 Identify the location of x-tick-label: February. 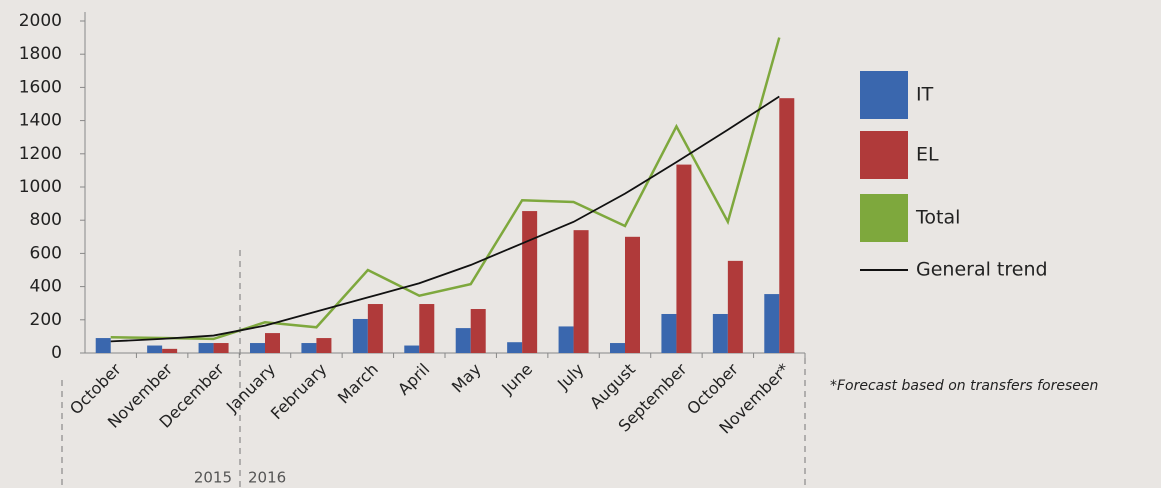
(299, 392).